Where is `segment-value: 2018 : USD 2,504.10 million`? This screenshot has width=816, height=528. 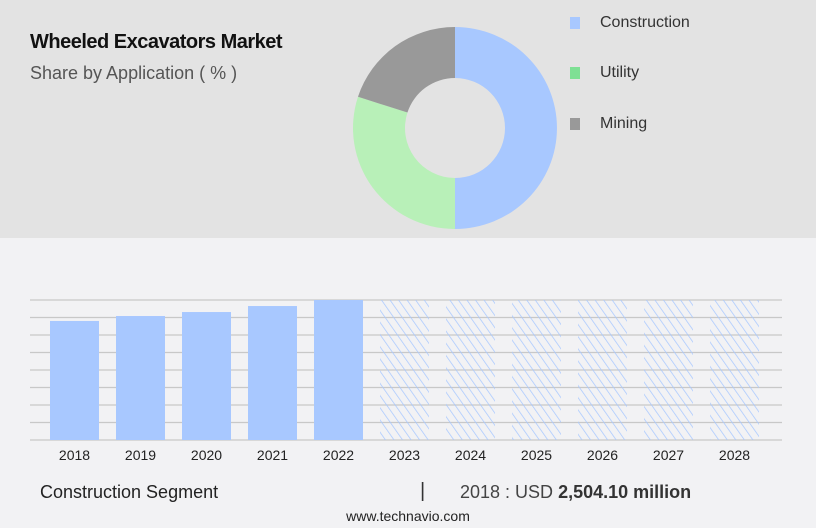
segment-value: 2018 : USD 2,504.10 million is located at coordinates (575, 492).